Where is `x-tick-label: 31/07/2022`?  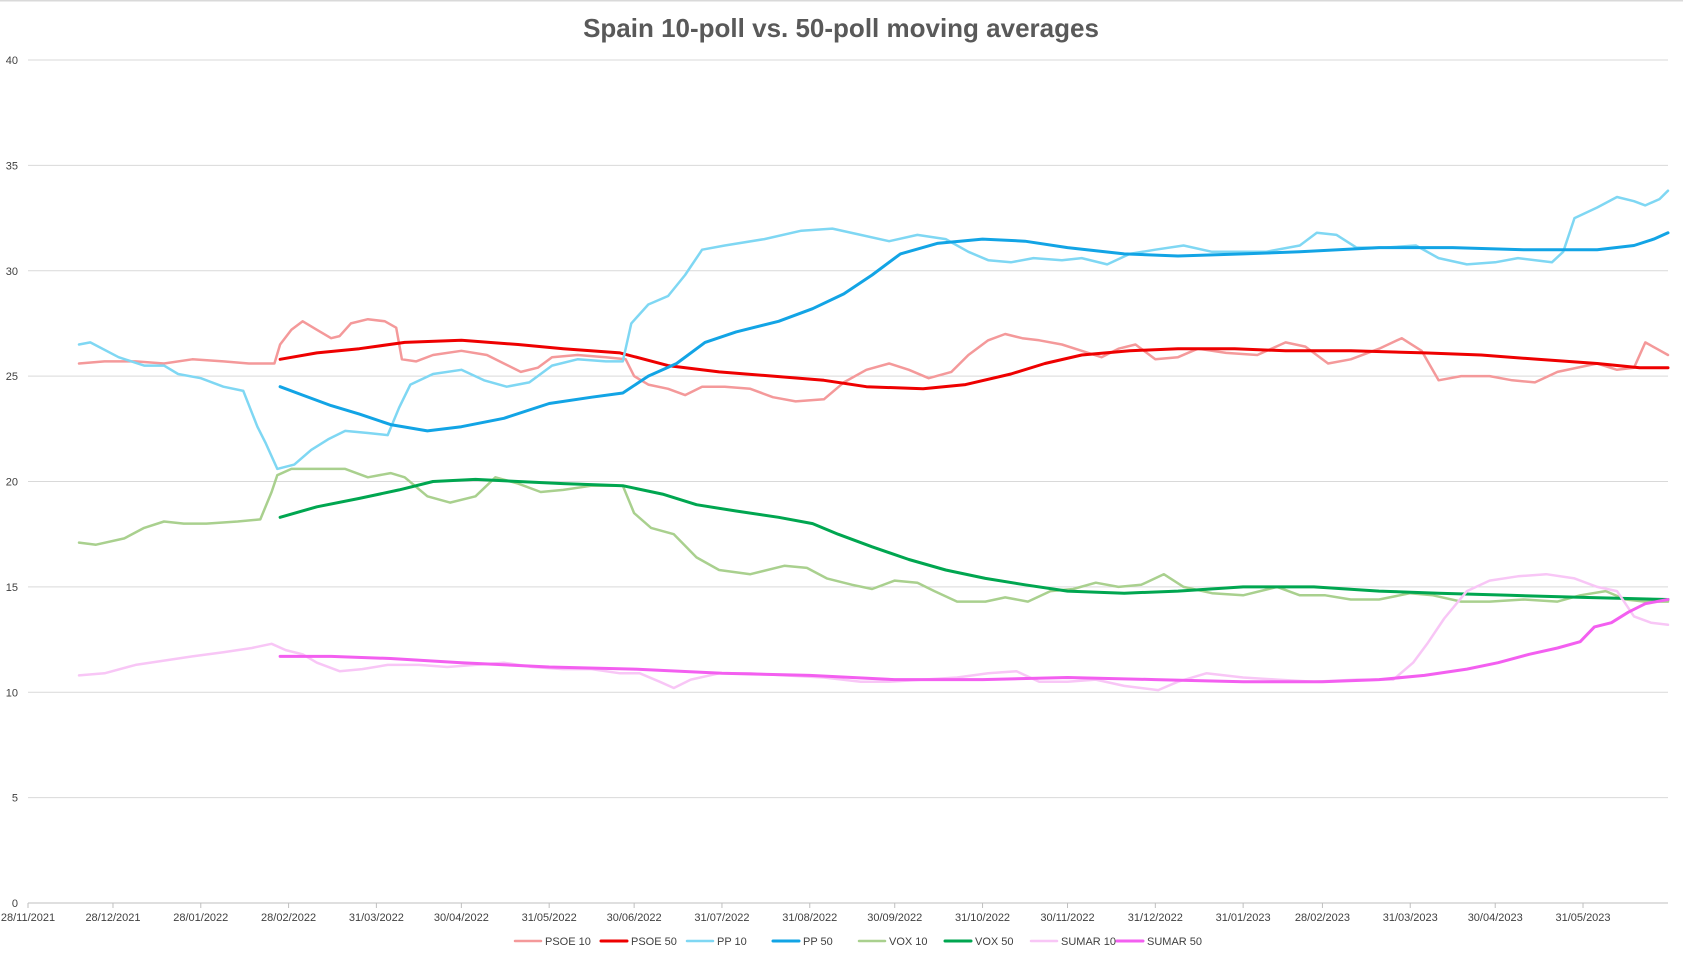 x-tick-label: 31/07/2022 is located at coordinates (721, 918).